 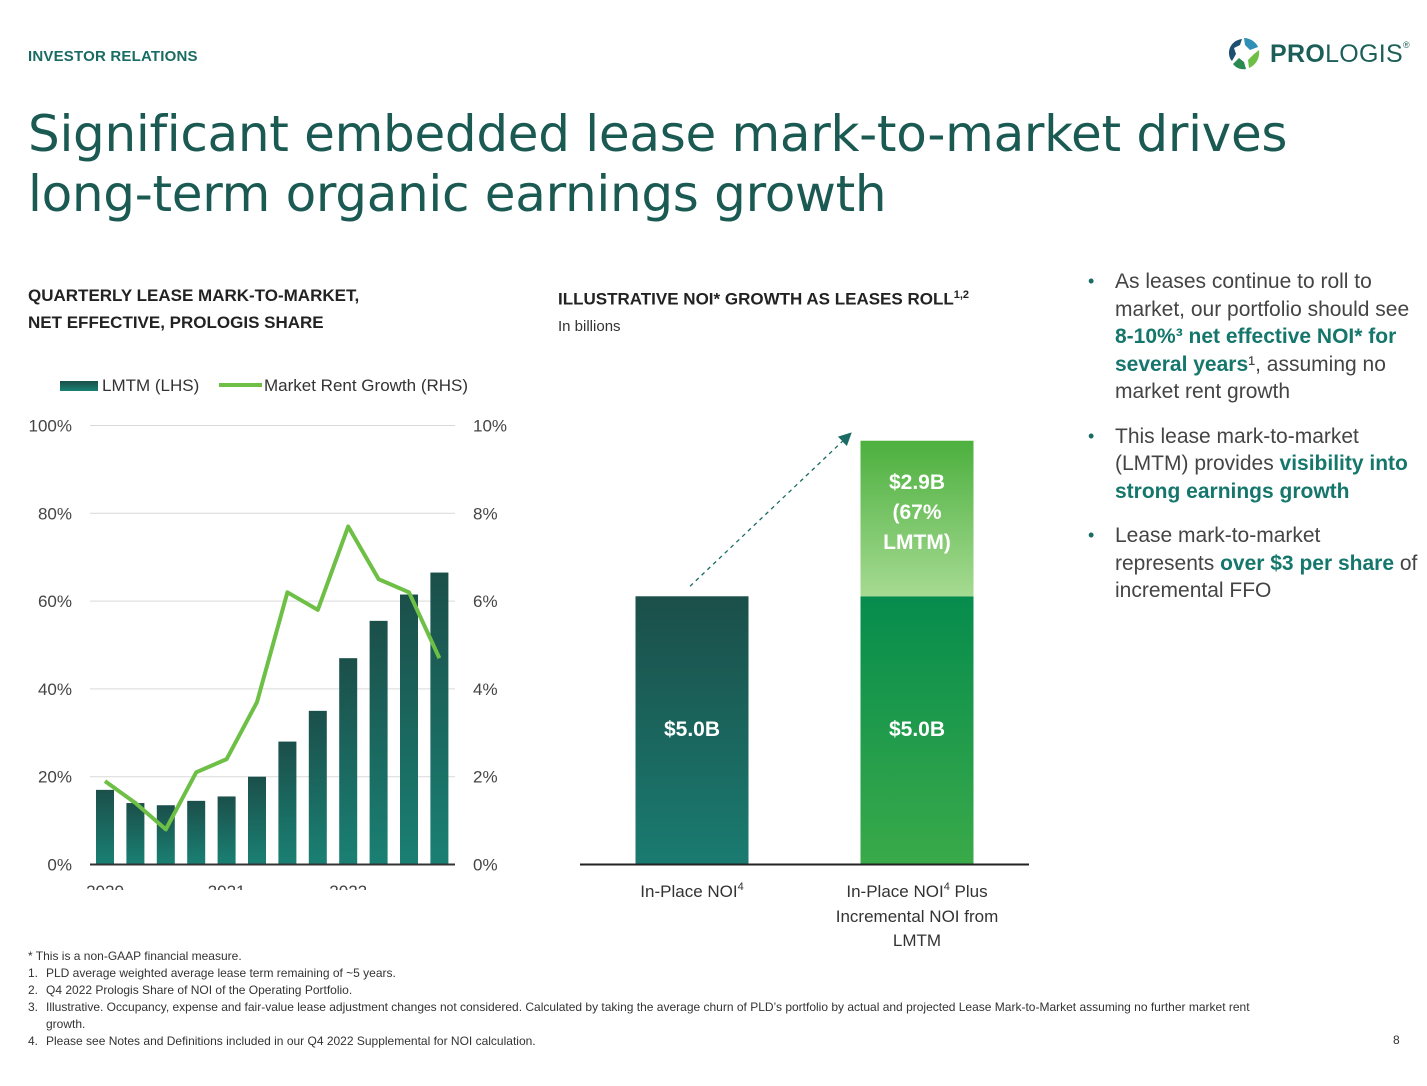 I want to click on category-label-2-line2: Incremental NOI from, so click(x=917, y=916).